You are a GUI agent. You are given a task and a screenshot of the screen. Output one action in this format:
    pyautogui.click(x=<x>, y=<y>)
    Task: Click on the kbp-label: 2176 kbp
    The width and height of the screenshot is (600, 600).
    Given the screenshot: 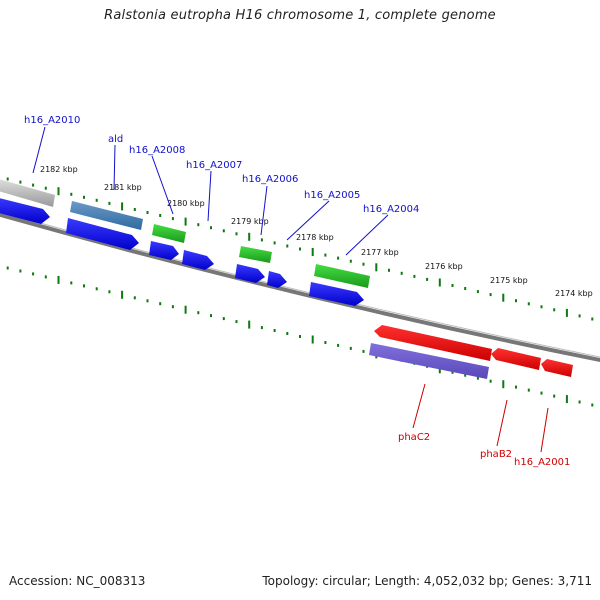 What is the action you would take?
    pyautogui.click(x=444, y=266)
    